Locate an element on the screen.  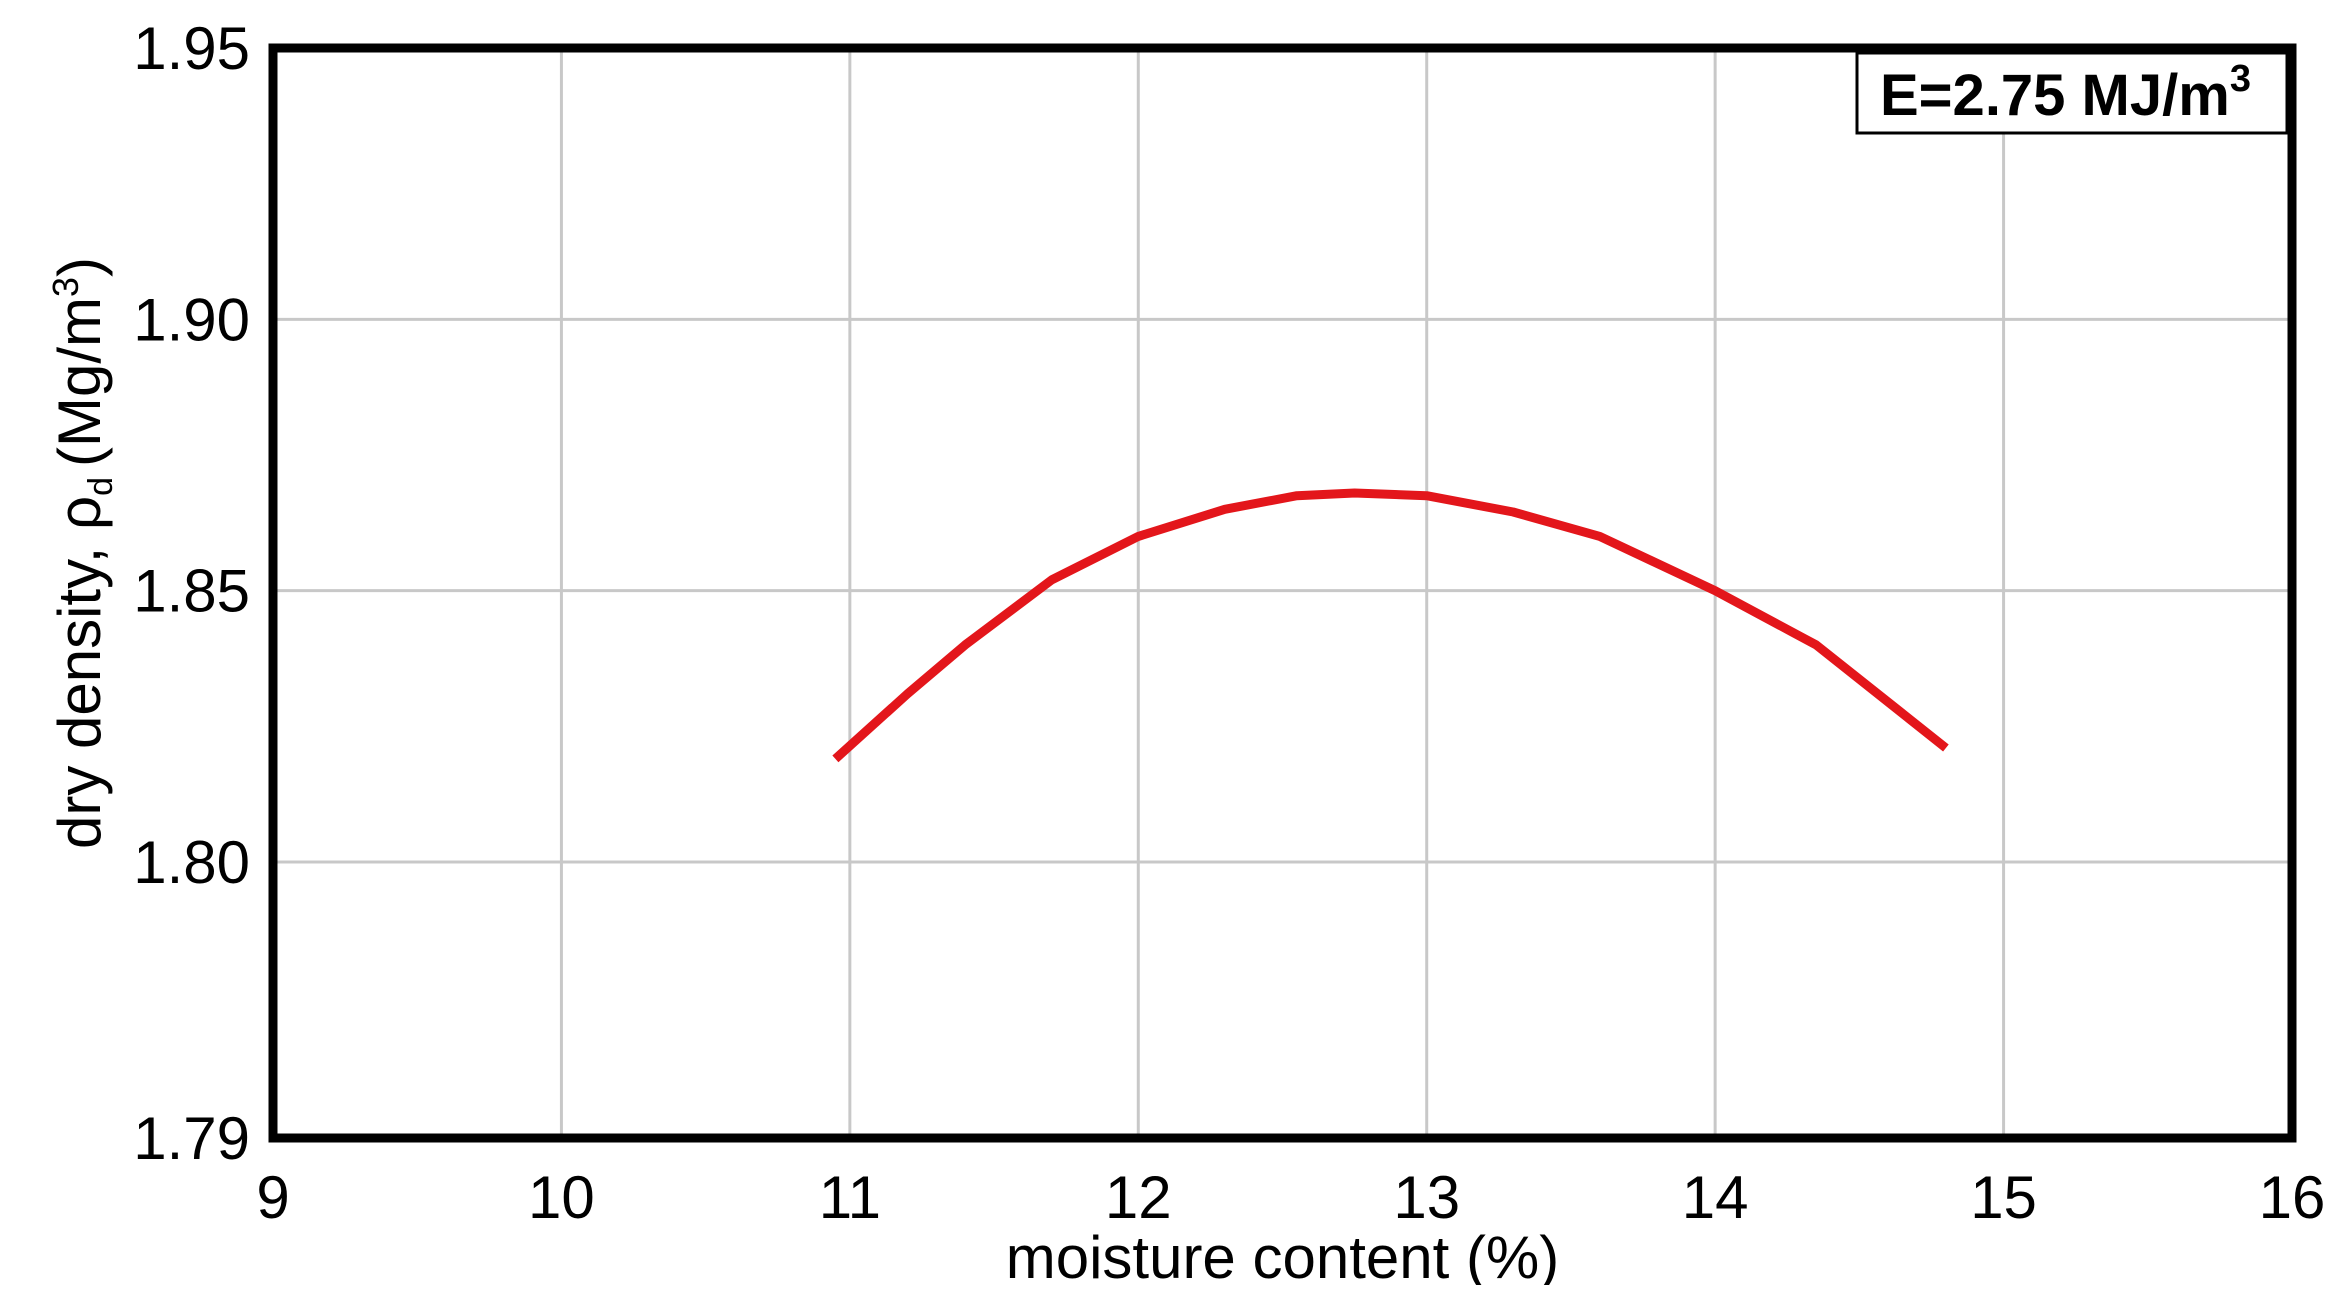
series-line is located at coordinates (1390, 625).